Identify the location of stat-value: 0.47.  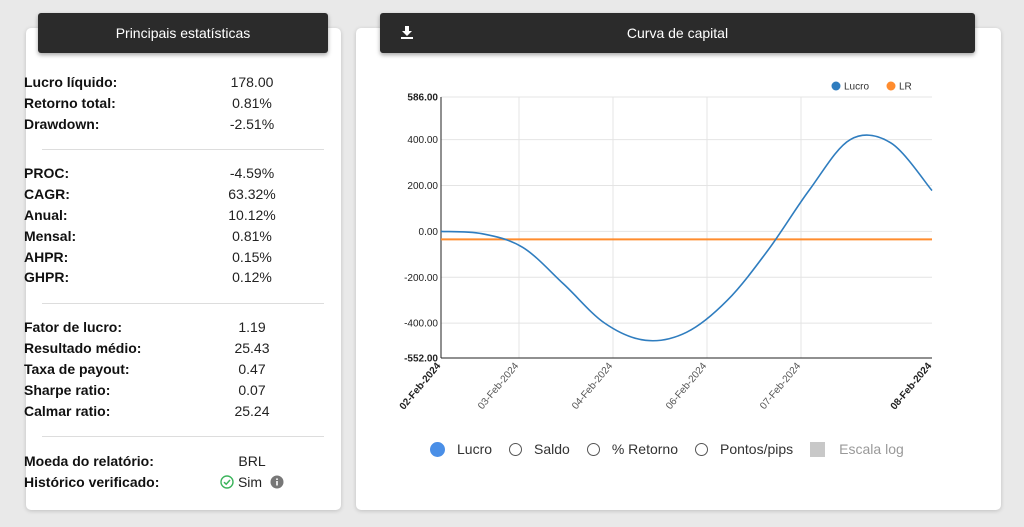
(252, 368).